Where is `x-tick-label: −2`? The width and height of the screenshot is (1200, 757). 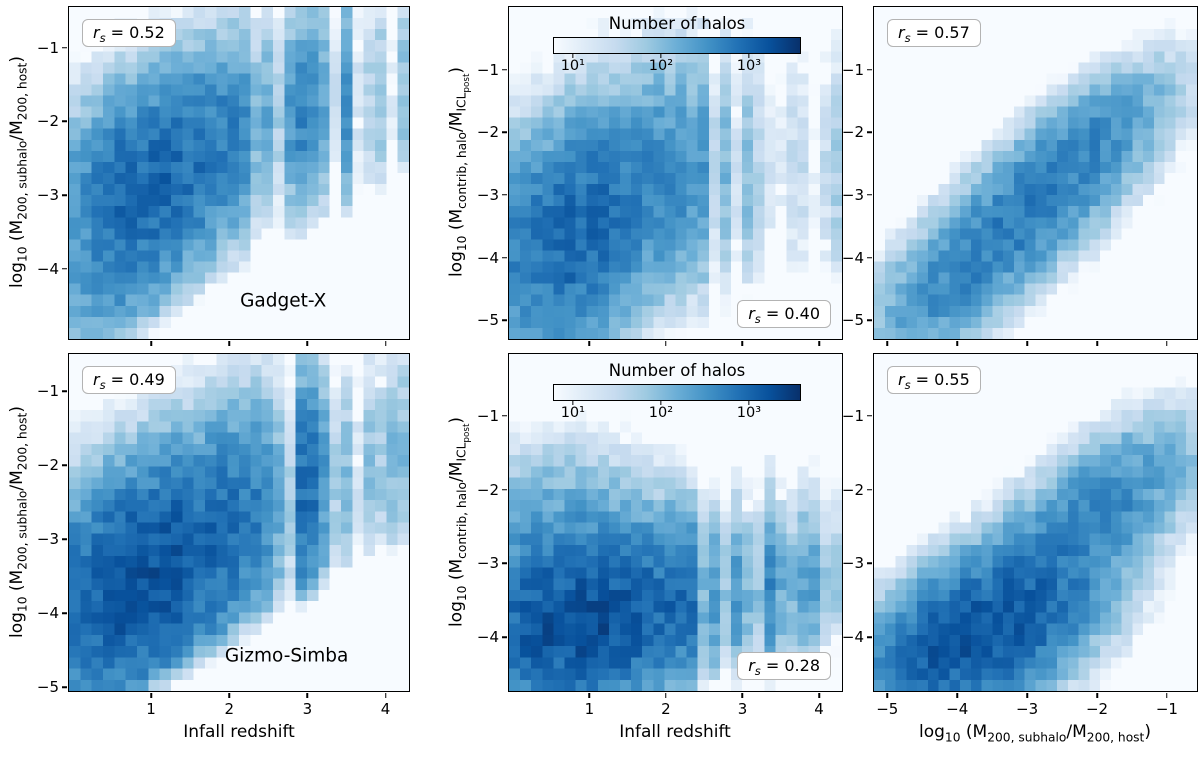
x-tick-label: −2 is located at coordinates (1097, 709).